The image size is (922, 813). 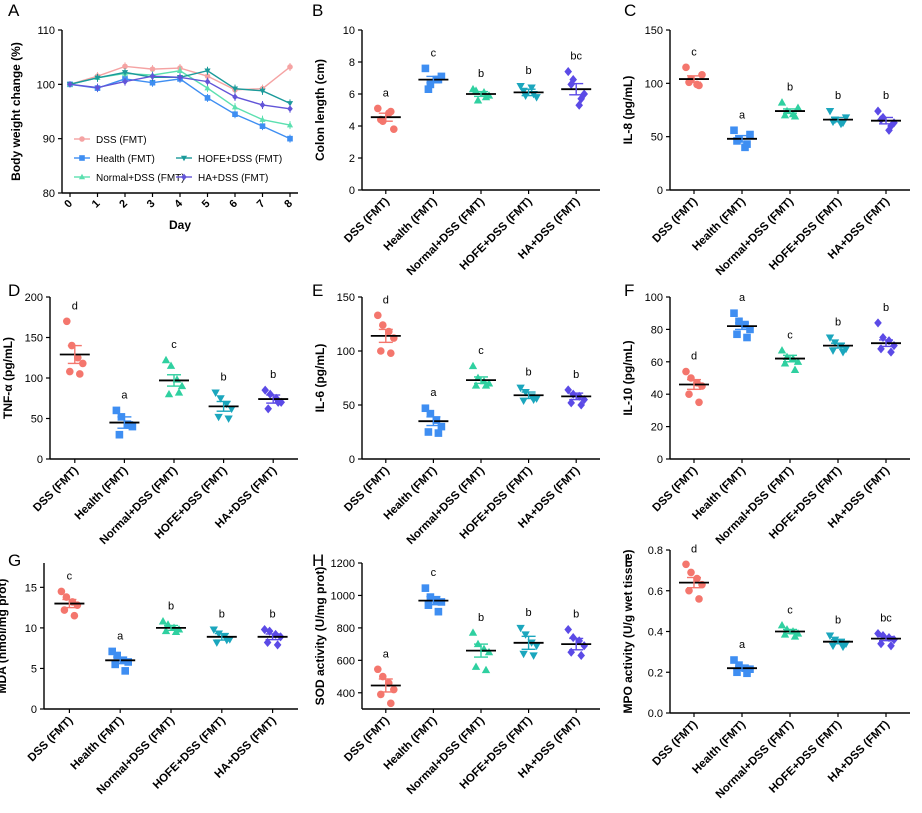 What do you see at coordinates (68, 204) in the screenshot?
I see `x-tick-label: 0` at bounding box center [68, 204].